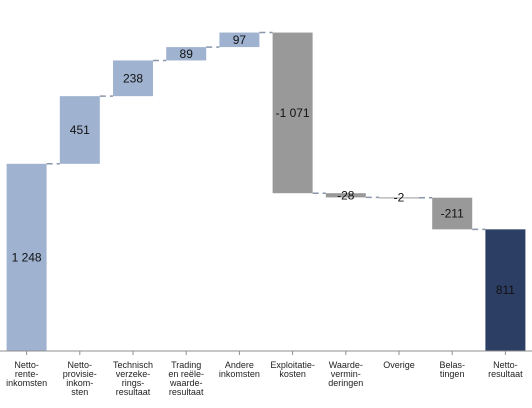 The image size is (532, 408). Describe the element at coordinates (399, 198) in the screenshot. I see `data-label-8: -2` at that location.